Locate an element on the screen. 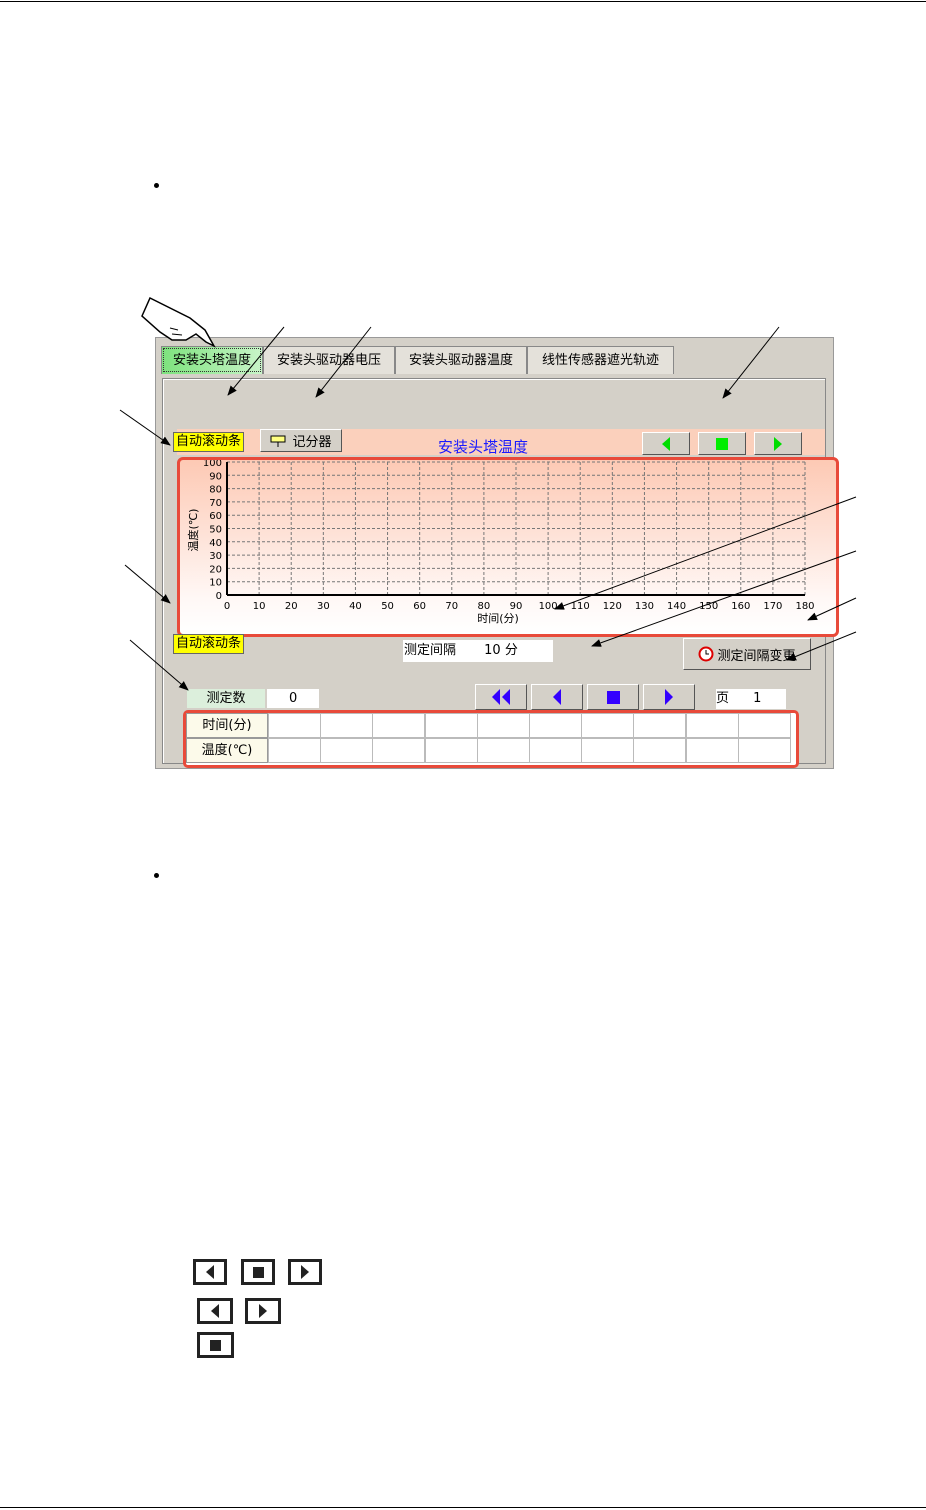 The height and width of the screenshot is (1510, 926). tab-linear-sensor: 线性传感器遮光轨迹 is located at coordinates (600, 360).